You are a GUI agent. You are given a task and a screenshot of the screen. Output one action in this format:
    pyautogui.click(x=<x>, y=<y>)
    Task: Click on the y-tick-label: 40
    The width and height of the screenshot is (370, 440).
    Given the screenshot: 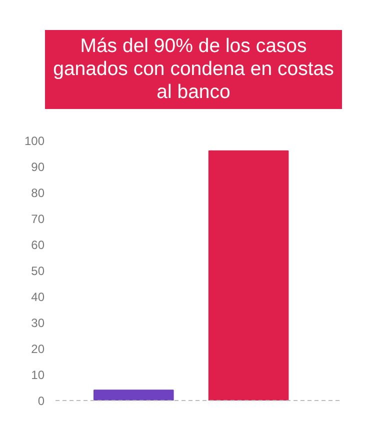 What is the action you would take?
    pyautogui.click(x=38, y=297)
    